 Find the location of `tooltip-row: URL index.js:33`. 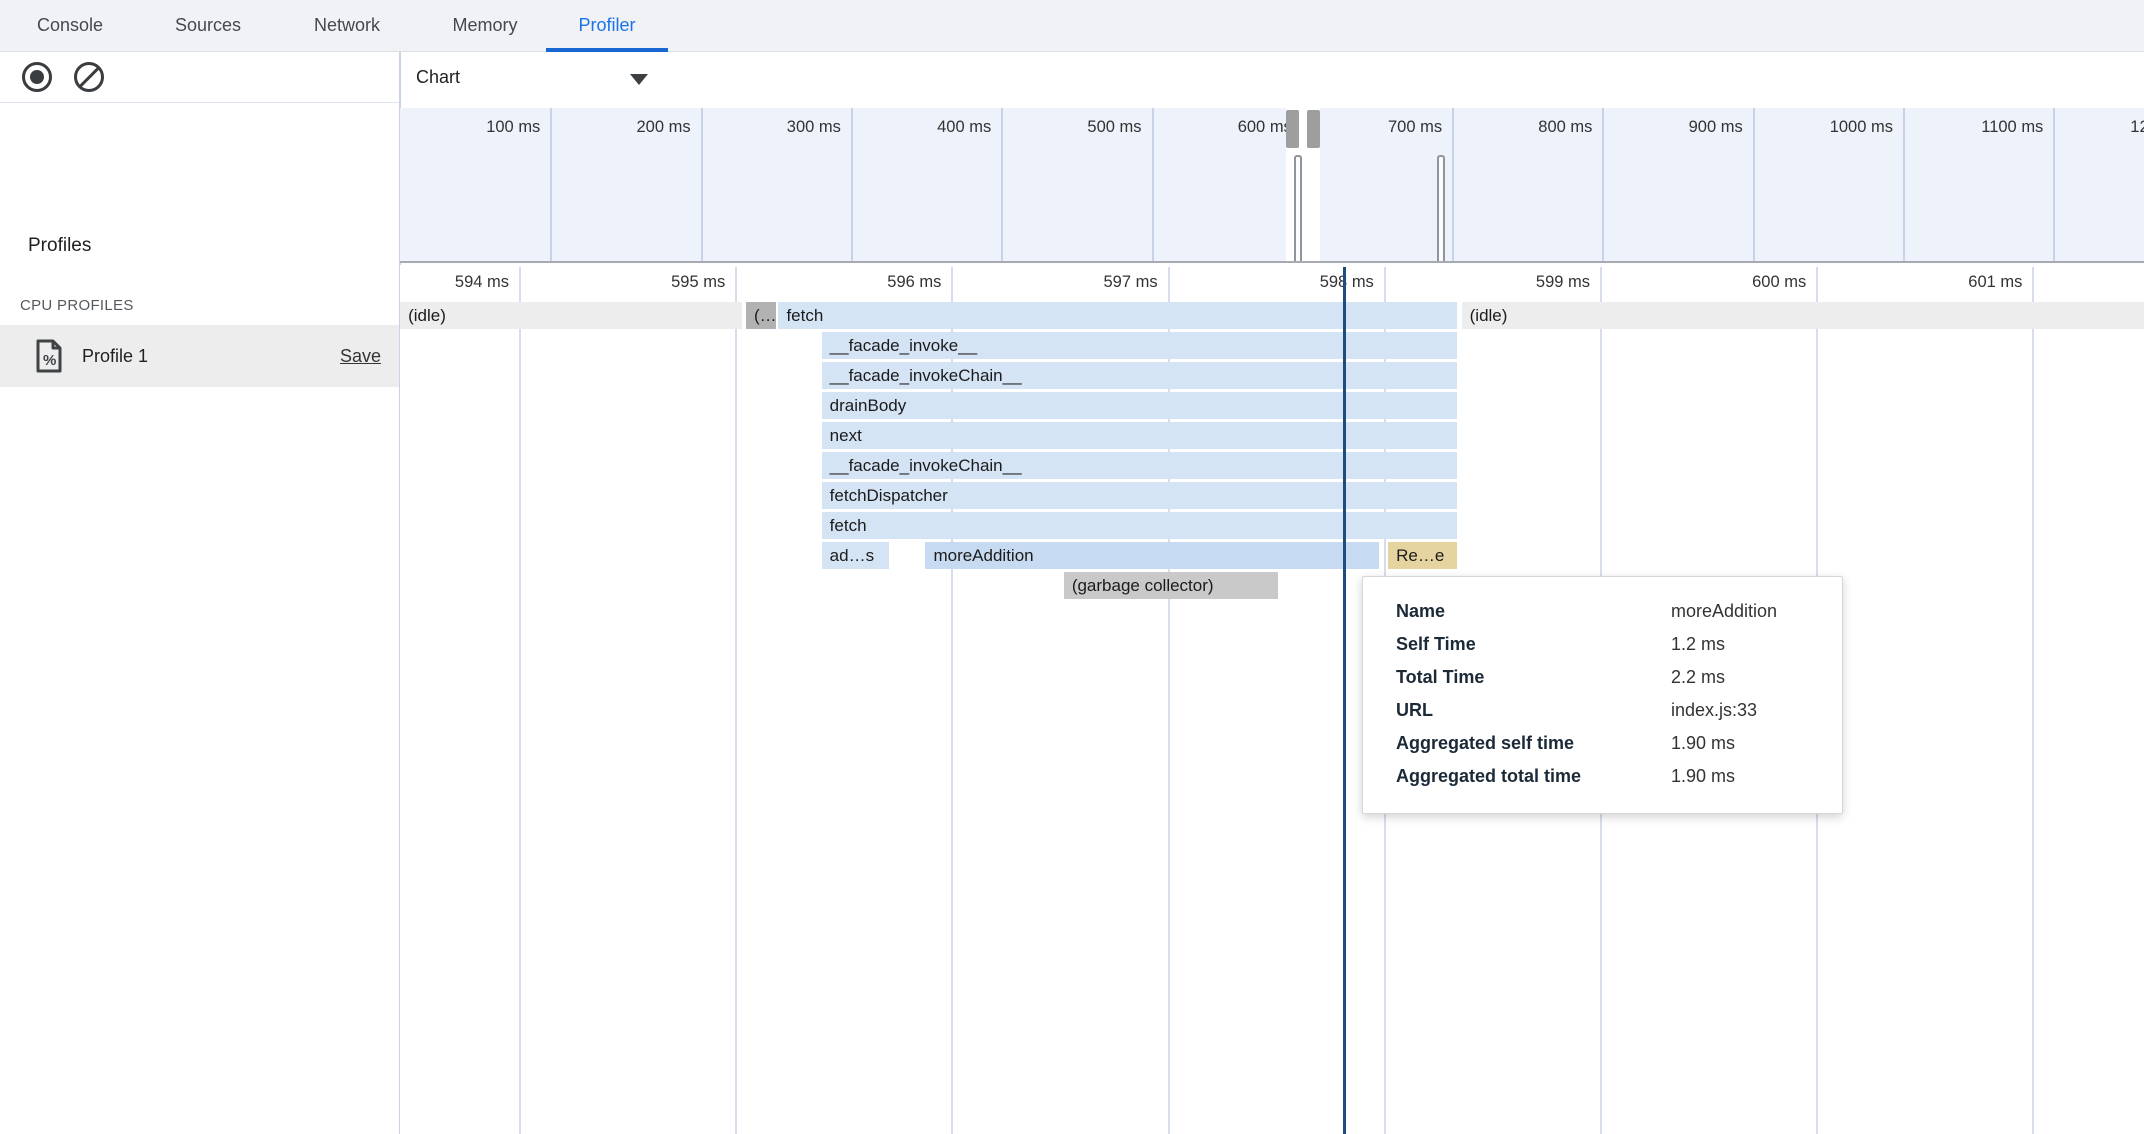

tooltip-row: URL index.js:33 is located at coordinates (1609, 710).